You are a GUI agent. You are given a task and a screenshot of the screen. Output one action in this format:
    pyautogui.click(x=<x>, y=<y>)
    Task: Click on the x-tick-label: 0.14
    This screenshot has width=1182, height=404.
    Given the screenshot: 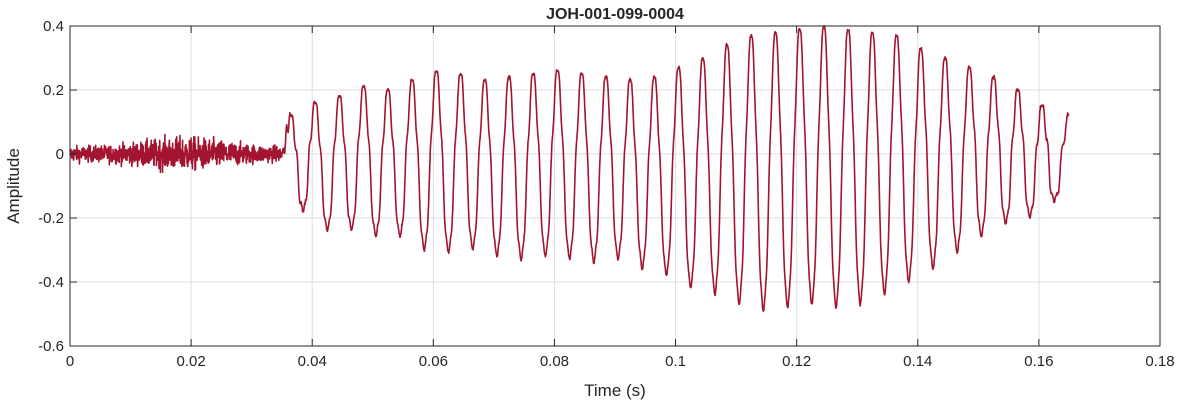 What is the action you would take?
    pyautogui.click(x=917, y=361)
    